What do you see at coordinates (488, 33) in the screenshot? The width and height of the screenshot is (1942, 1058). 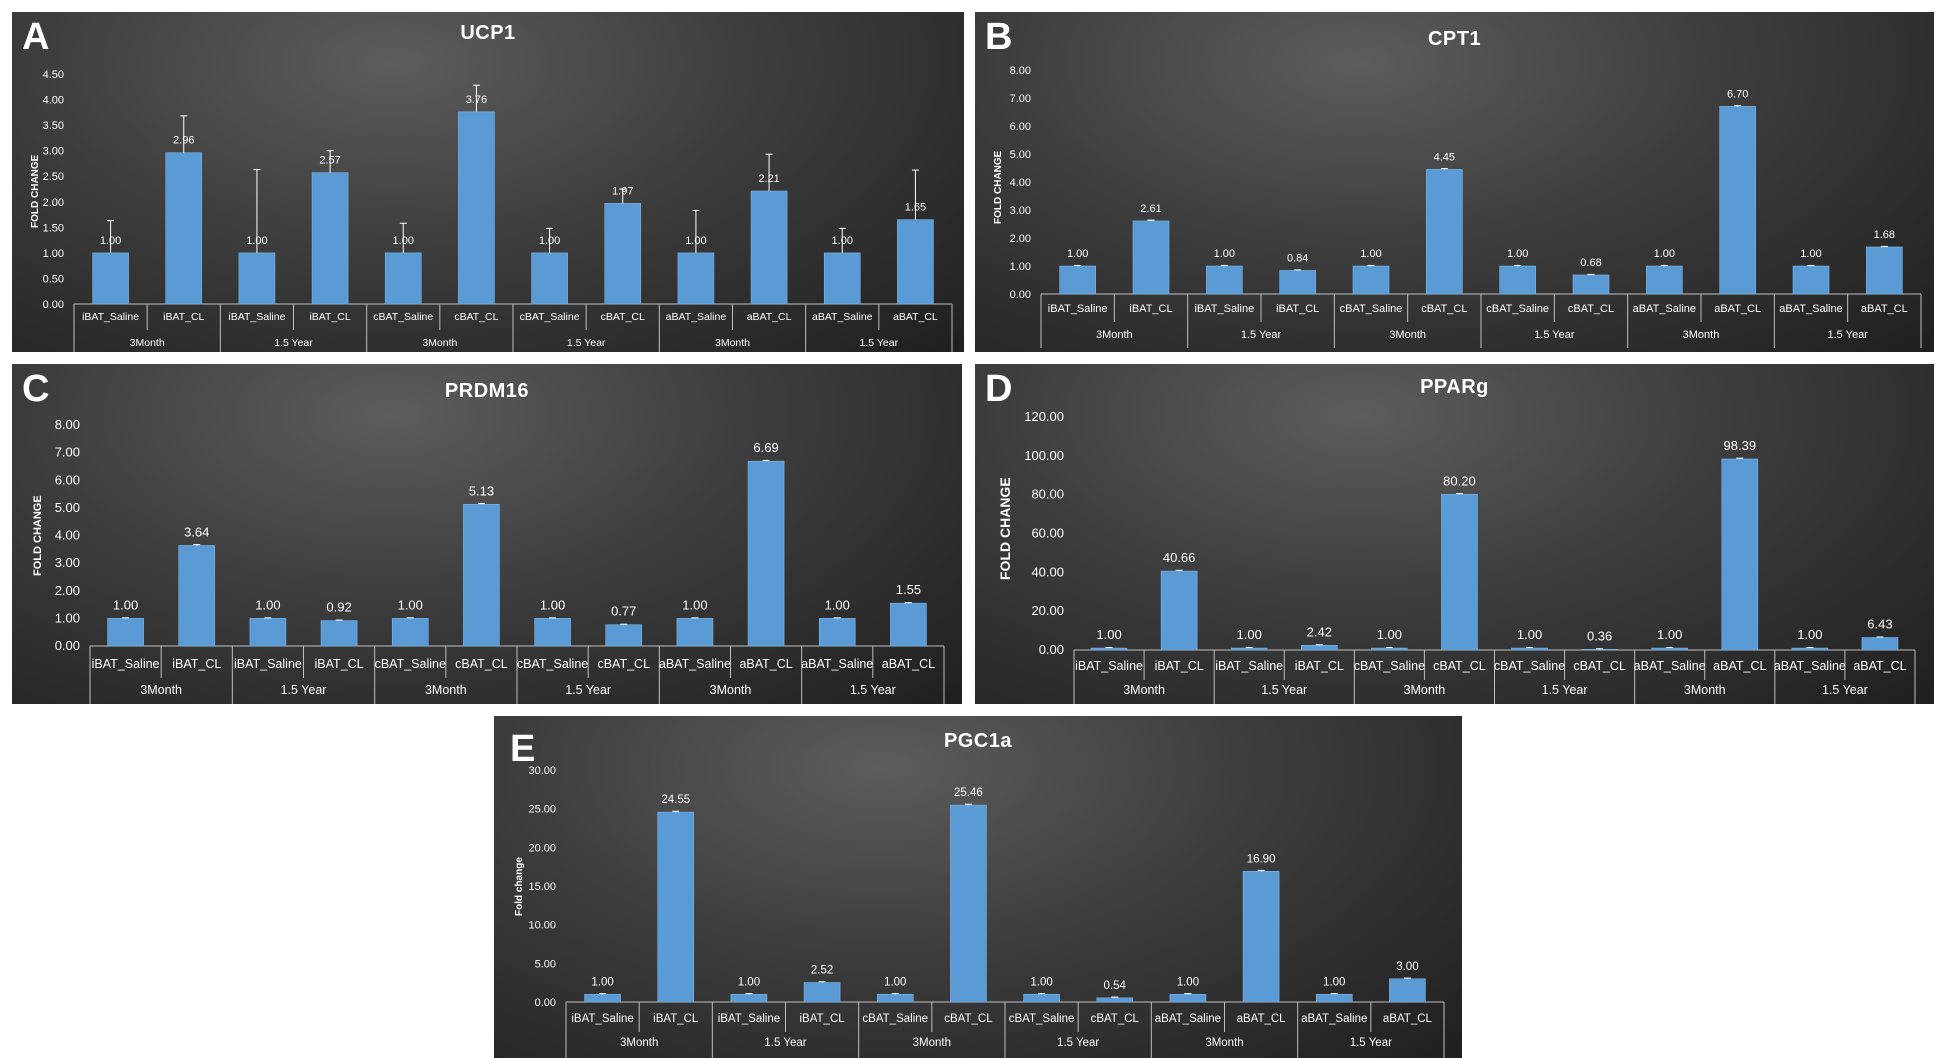 I see `chart-title-a: UCP1` at bounding box center [488, 33].